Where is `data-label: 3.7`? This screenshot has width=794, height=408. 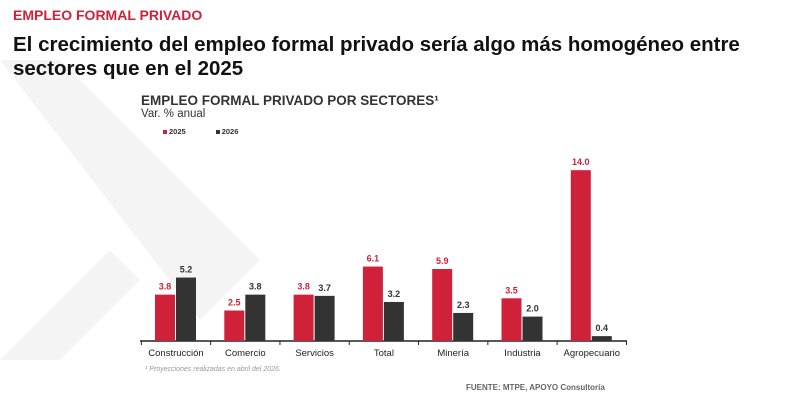 data-label: 3.7 is located at coordinates (324, 288).